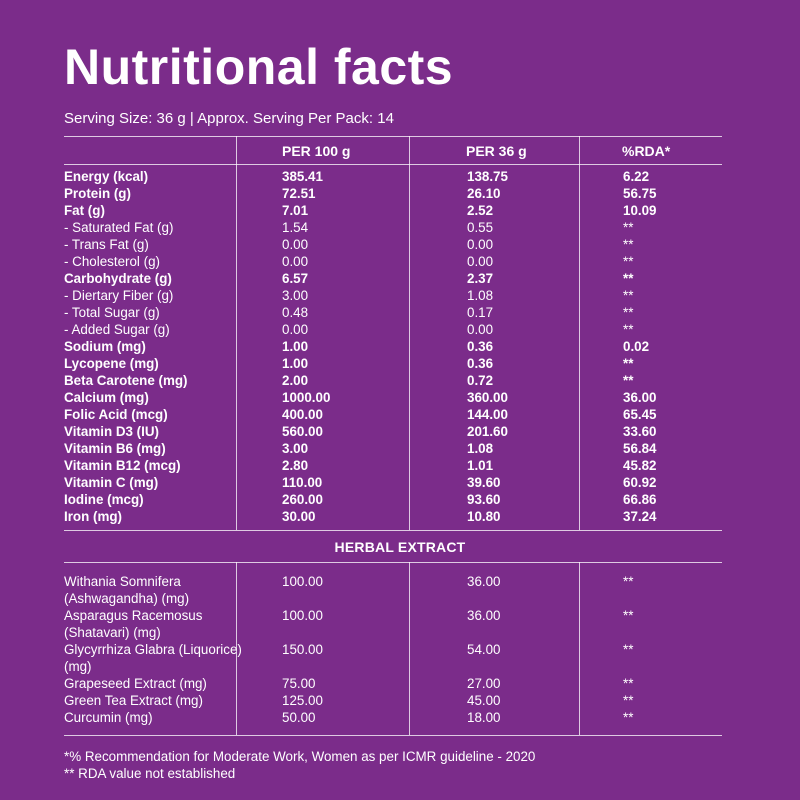 This screenshot has height=800, width=800. Describe the element at coordinates (404, 363) in the screenshot. I see `table-row: Lycopene (mg) 1.00 0.36 **` at that location.